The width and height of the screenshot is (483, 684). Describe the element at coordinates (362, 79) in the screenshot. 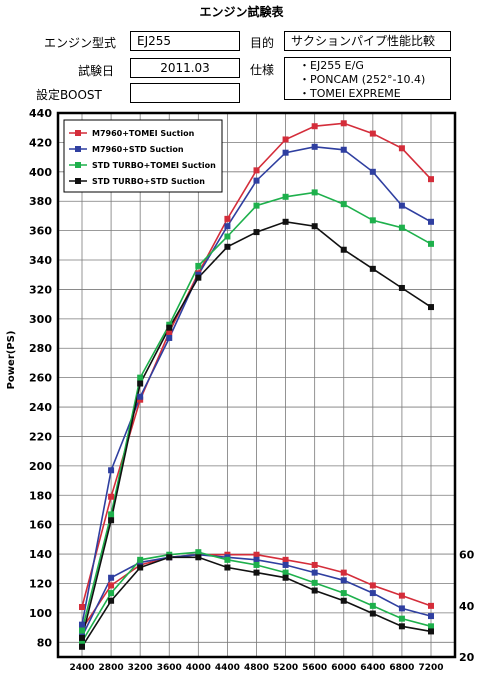

I see `spec-item: ・PONCAM (252°-10.4)` at that location.